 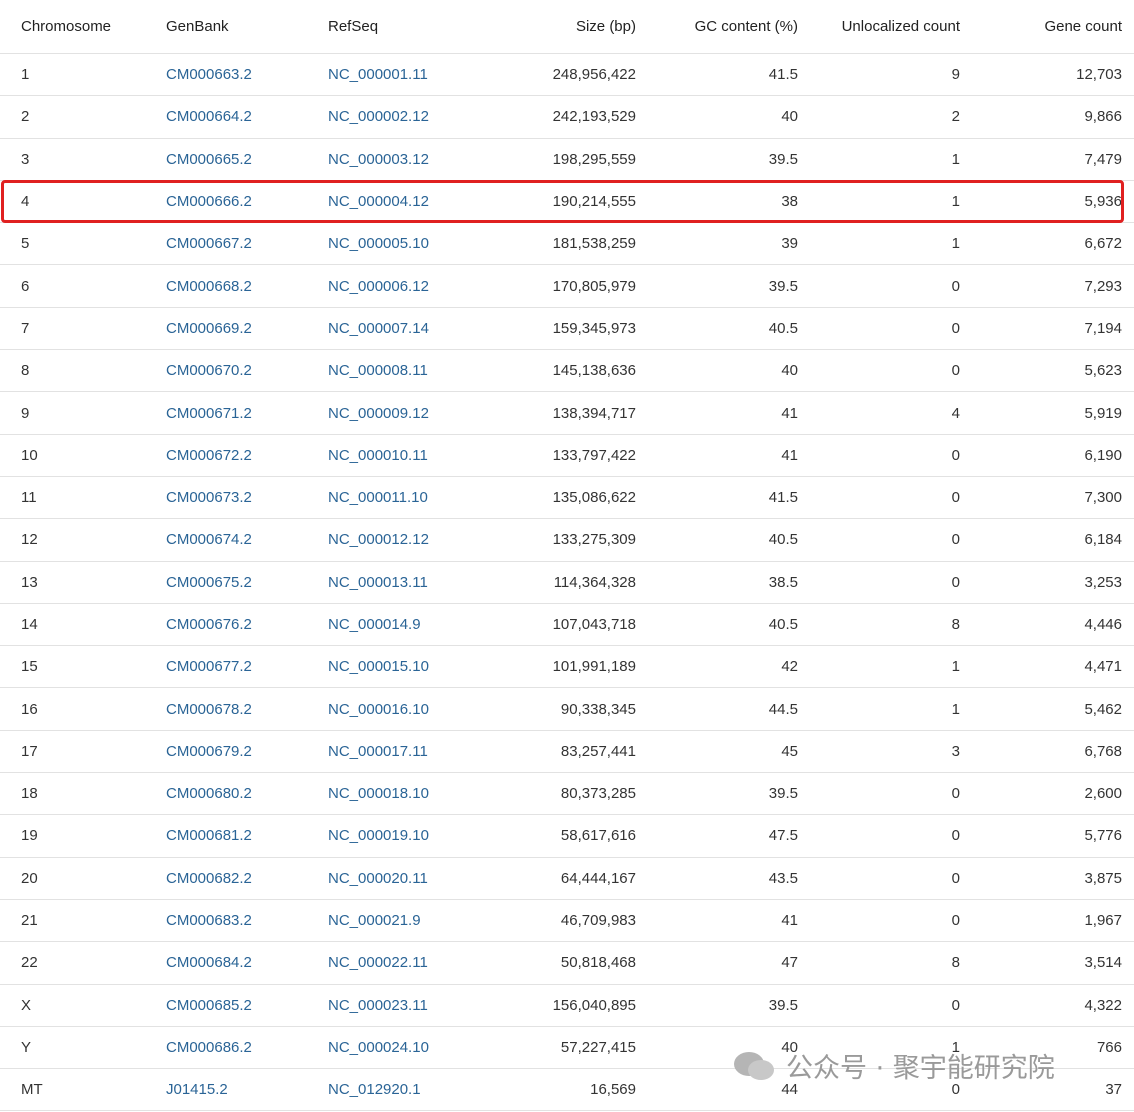 I want to click on cell: 8, so click(x=891, y=963).